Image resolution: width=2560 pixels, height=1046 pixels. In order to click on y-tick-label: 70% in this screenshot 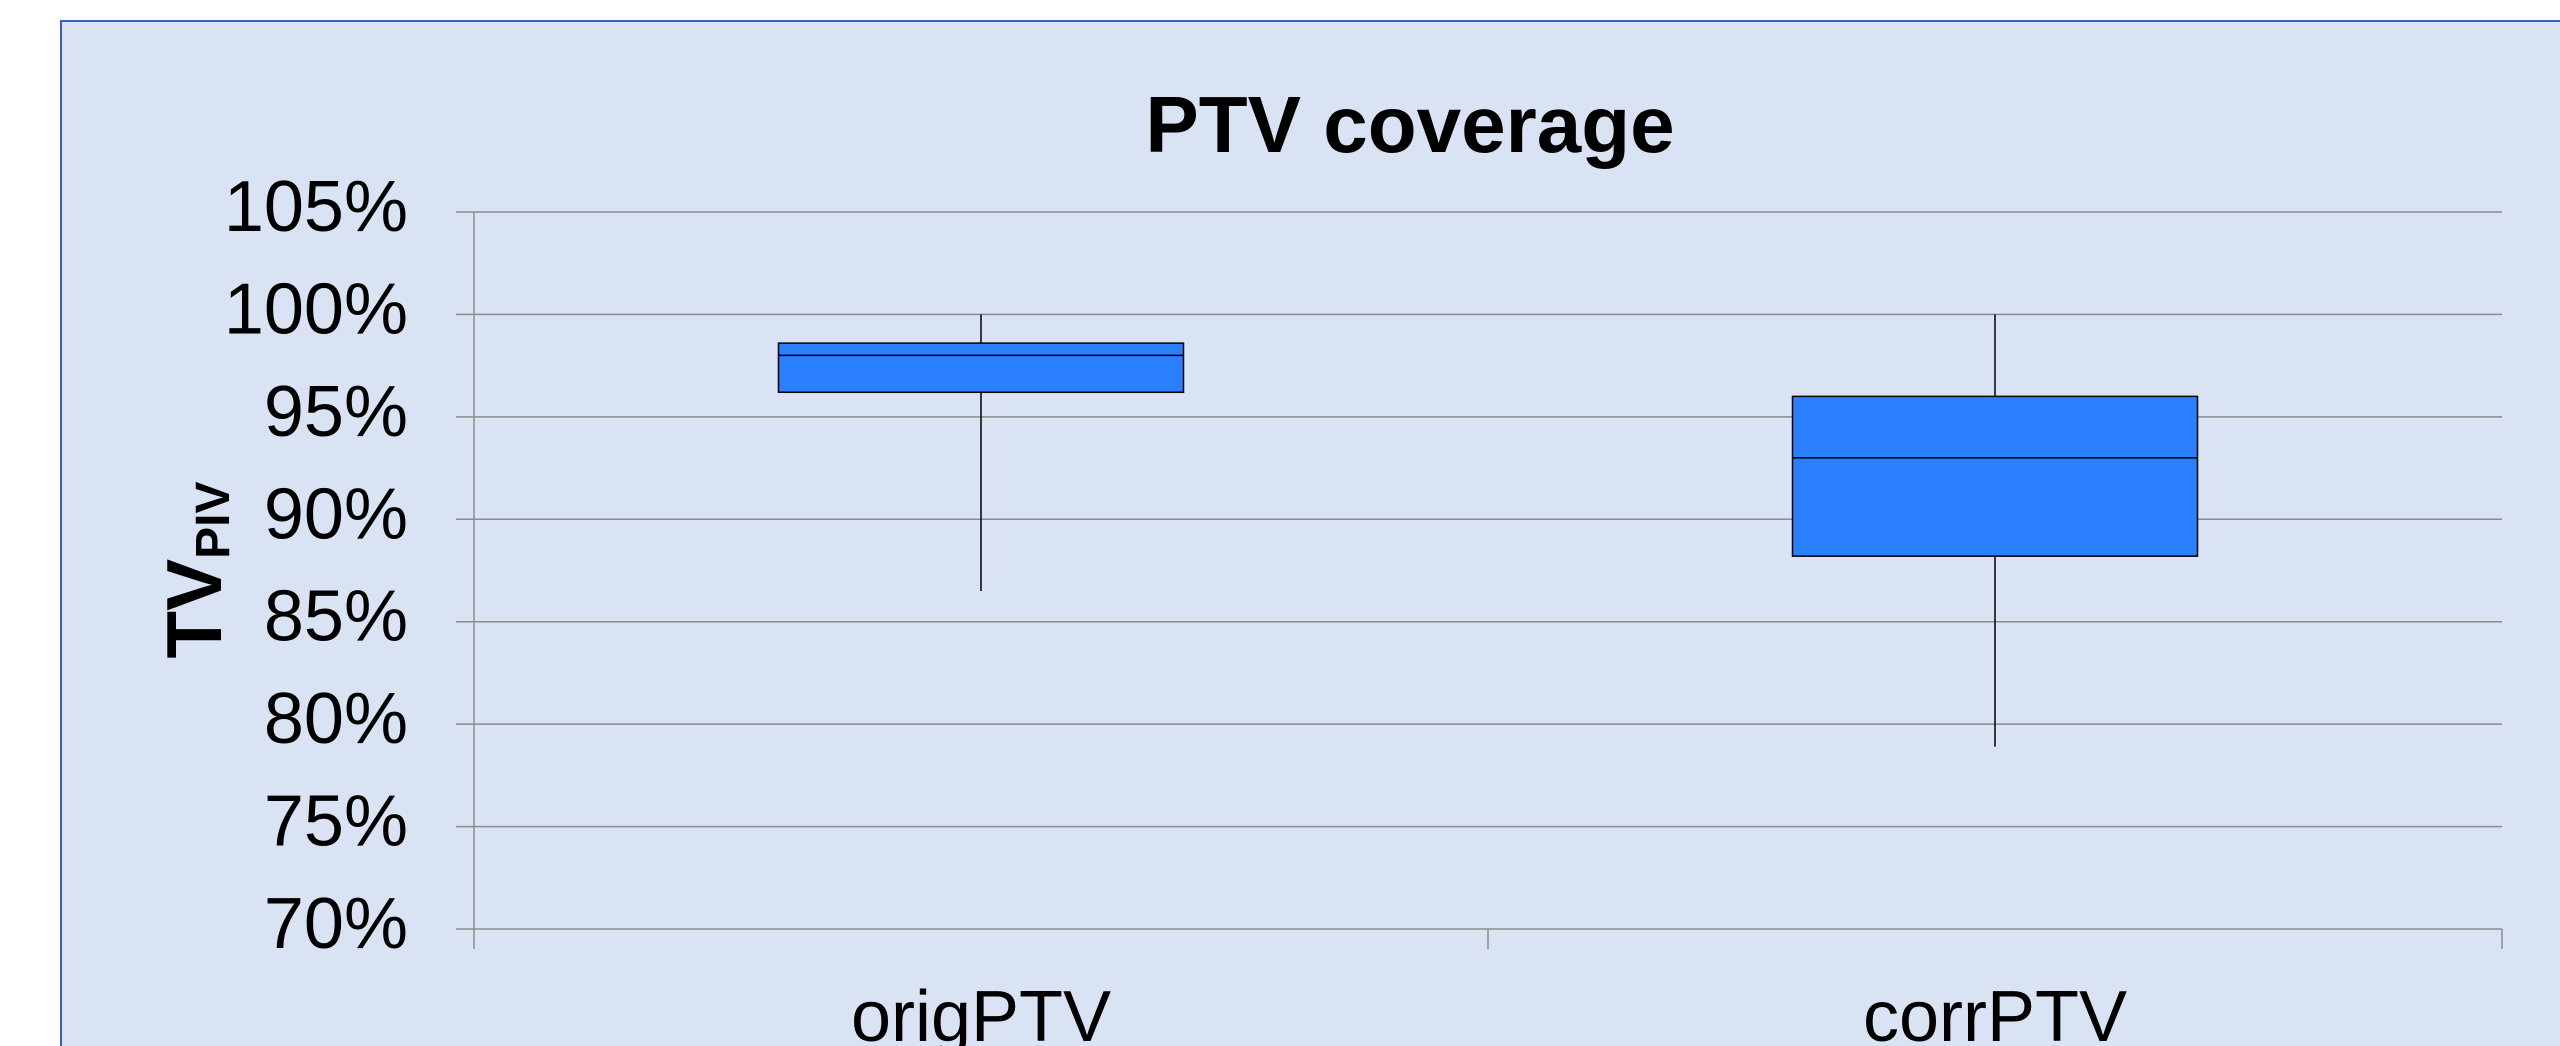, I will do `click(336, 924)`.